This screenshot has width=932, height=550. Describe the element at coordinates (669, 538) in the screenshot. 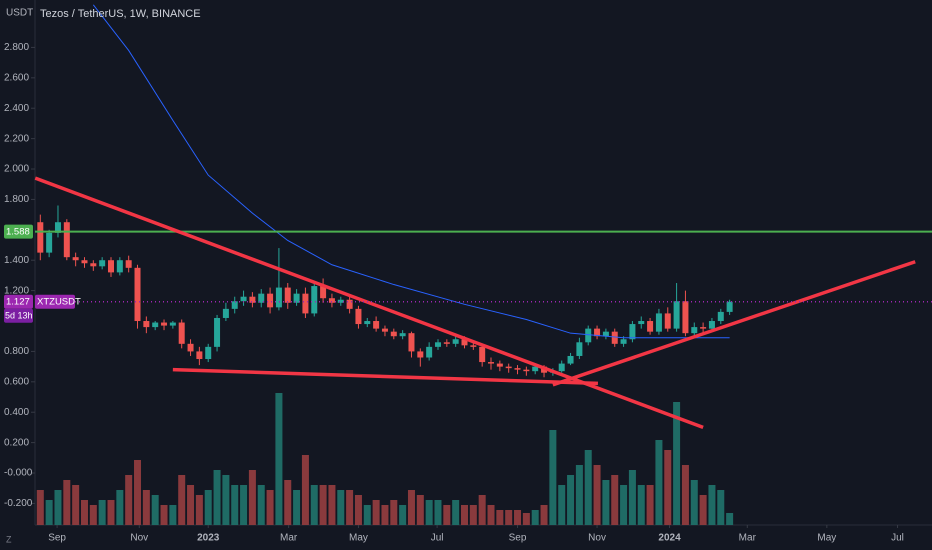

I see `x-tick-label: 2024` at that location.